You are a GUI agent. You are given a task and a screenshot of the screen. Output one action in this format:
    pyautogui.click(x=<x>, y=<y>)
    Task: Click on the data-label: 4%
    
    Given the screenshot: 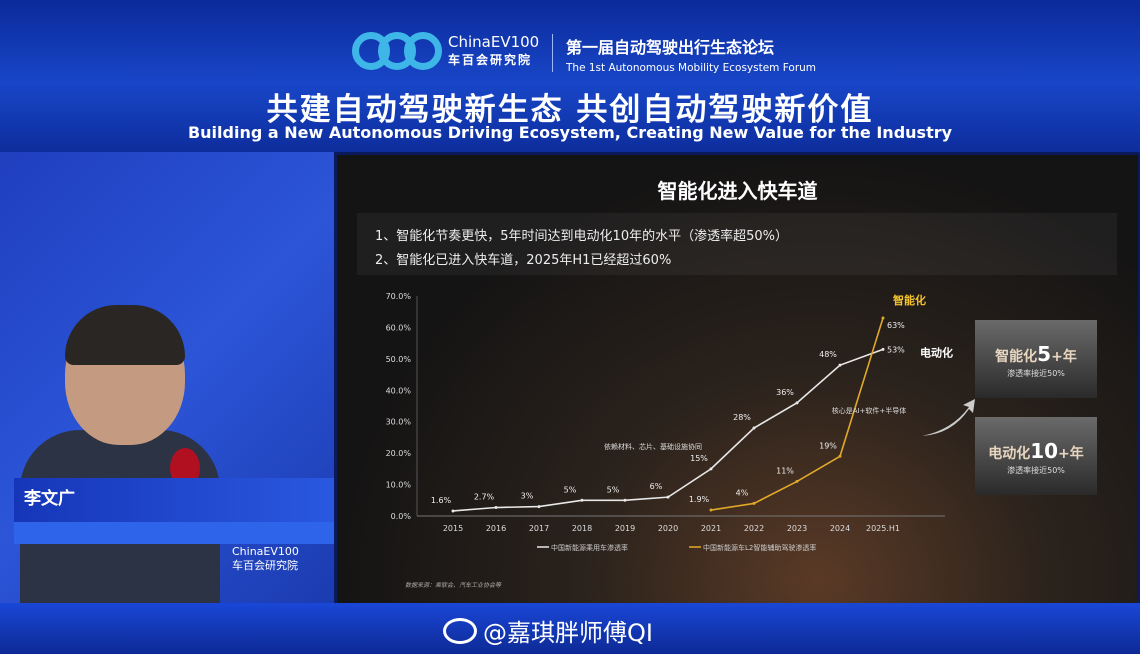 What is the action you would take?
    pyautogui.click(x=742, y=492)
    